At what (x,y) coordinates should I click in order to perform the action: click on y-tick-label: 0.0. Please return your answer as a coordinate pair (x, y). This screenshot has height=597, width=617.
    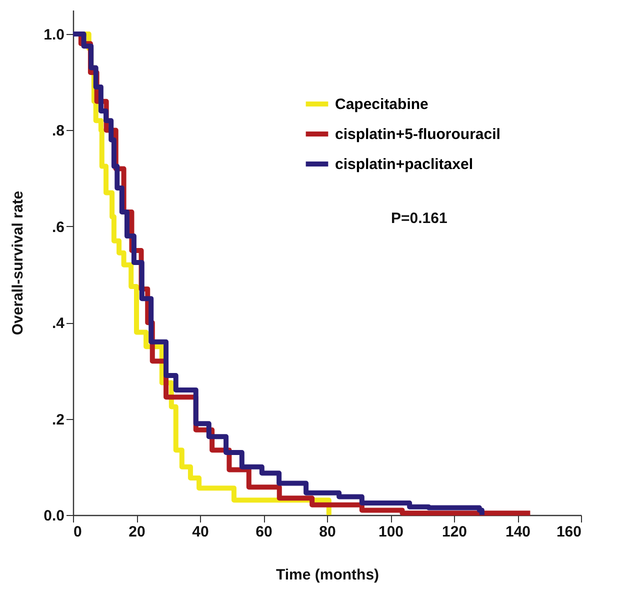
    Looking at the image, I should click on (54, 516).